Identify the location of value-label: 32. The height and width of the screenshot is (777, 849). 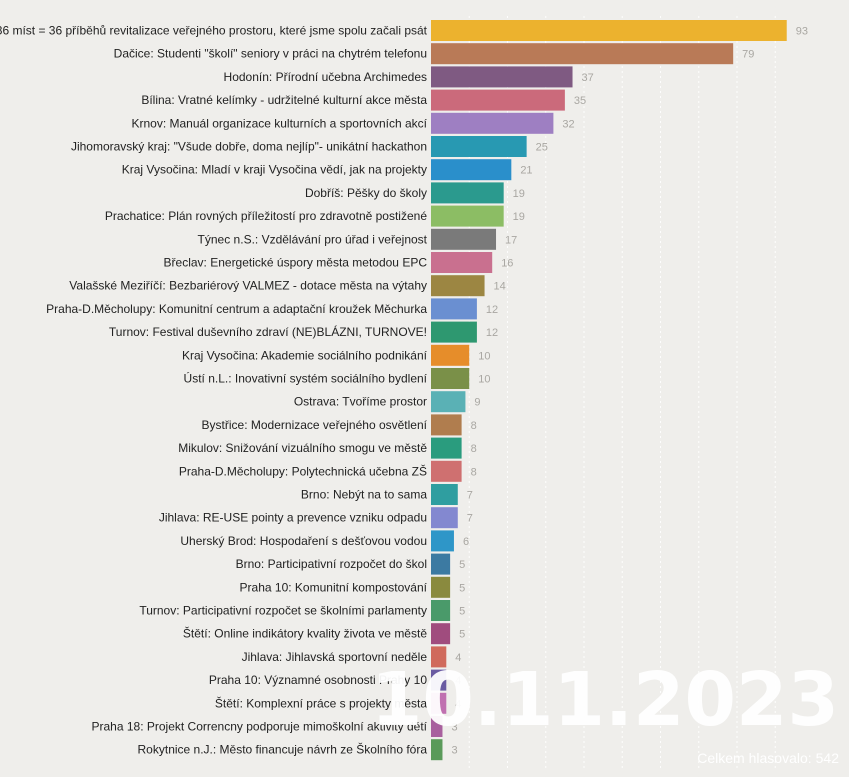
(568, 124).